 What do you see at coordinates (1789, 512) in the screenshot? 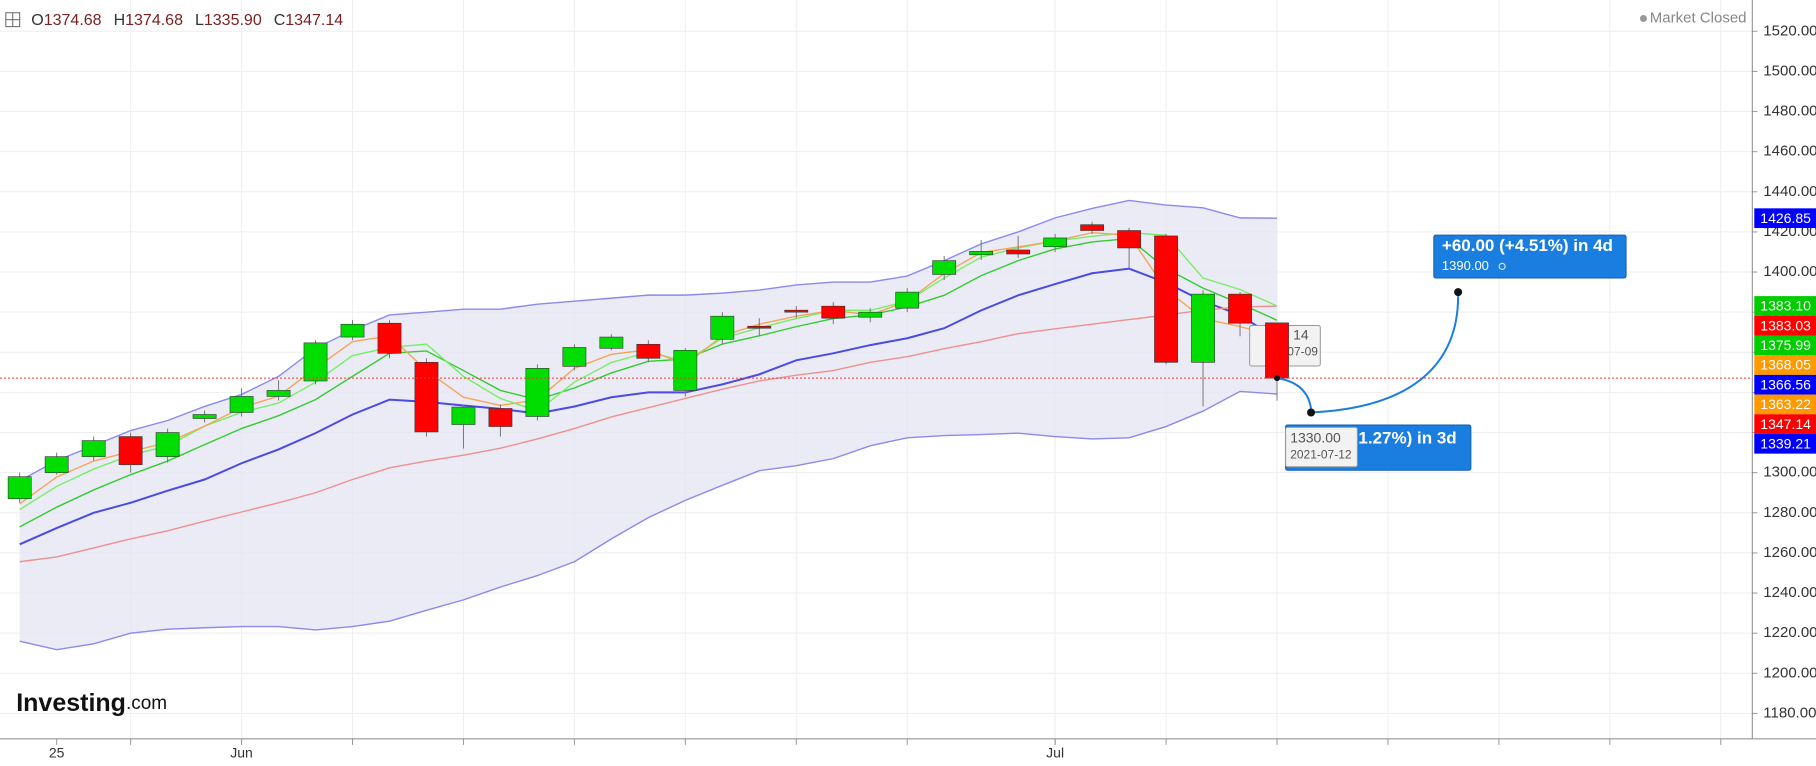
I see `y-tick-label: 1280.00` at bounding box center [1789, 512].